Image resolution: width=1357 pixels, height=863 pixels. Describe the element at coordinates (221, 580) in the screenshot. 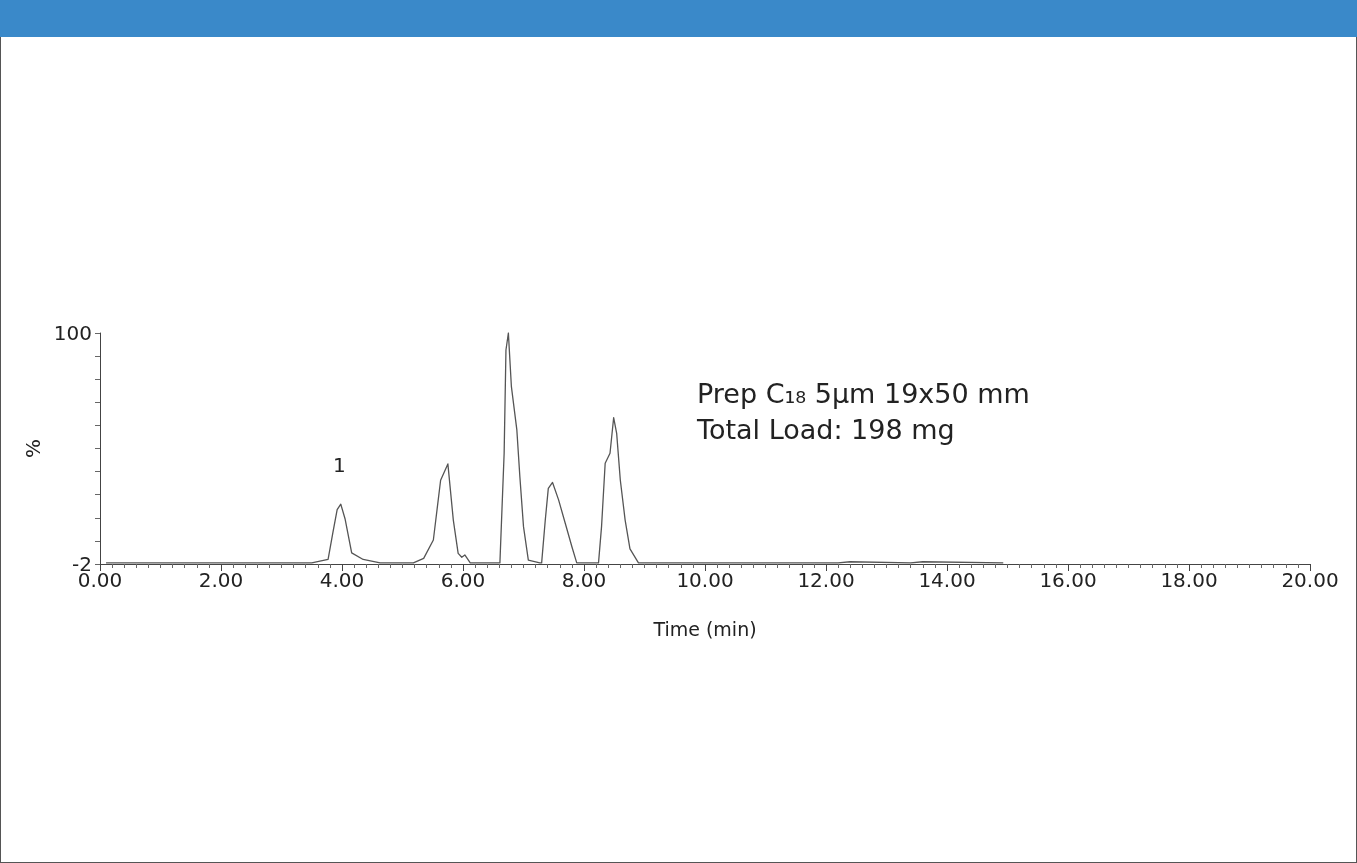

I see `x-tick-label: 2.00` at that location.